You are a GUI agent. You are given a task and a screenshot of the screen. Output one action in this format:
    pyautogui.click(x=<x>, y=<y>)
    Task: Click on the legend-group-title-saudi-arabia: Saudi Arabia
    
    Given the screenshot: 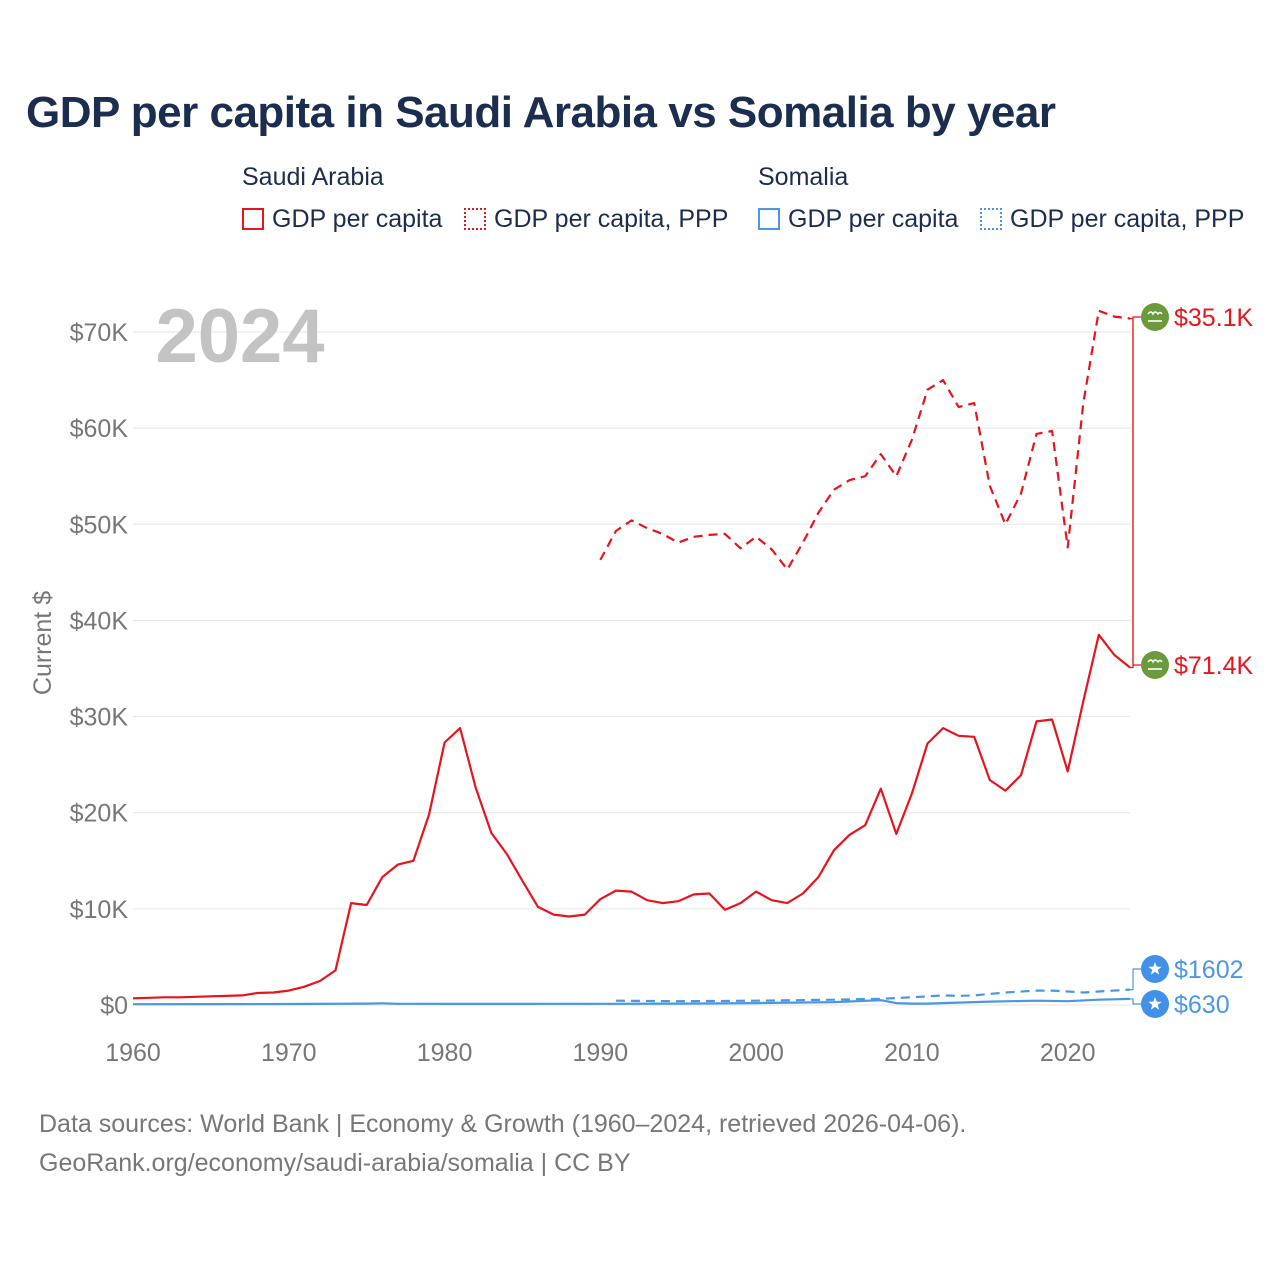 What is the action you would take?
    pyautogui.click(x=313, y=177)
    